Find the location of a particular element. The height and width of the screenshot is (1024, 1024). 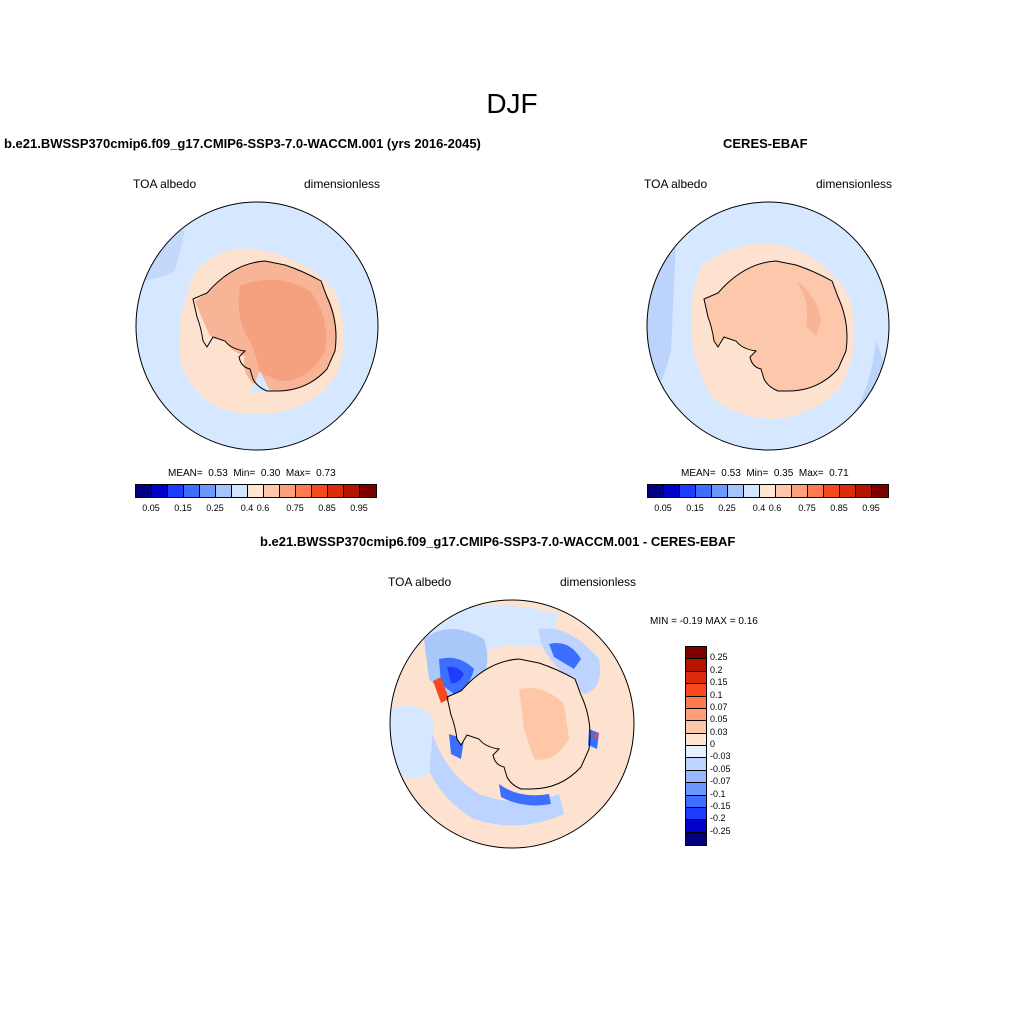

obs-colorbar-tick-label: 0.25 is located at coordinates (727, 508).